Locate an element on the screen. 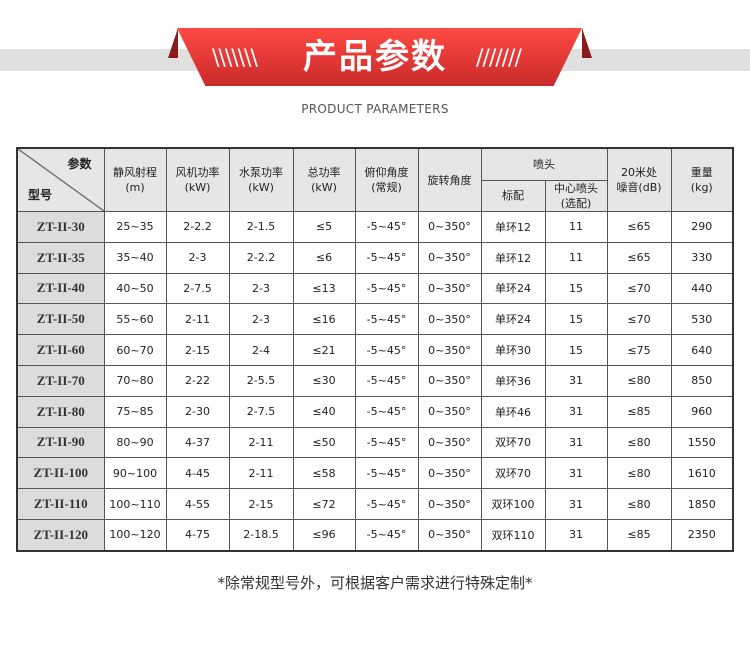 The width and height of the screenshot is (750, 651). cell-total-power: ≤21 is located at coordinates (324, 350).